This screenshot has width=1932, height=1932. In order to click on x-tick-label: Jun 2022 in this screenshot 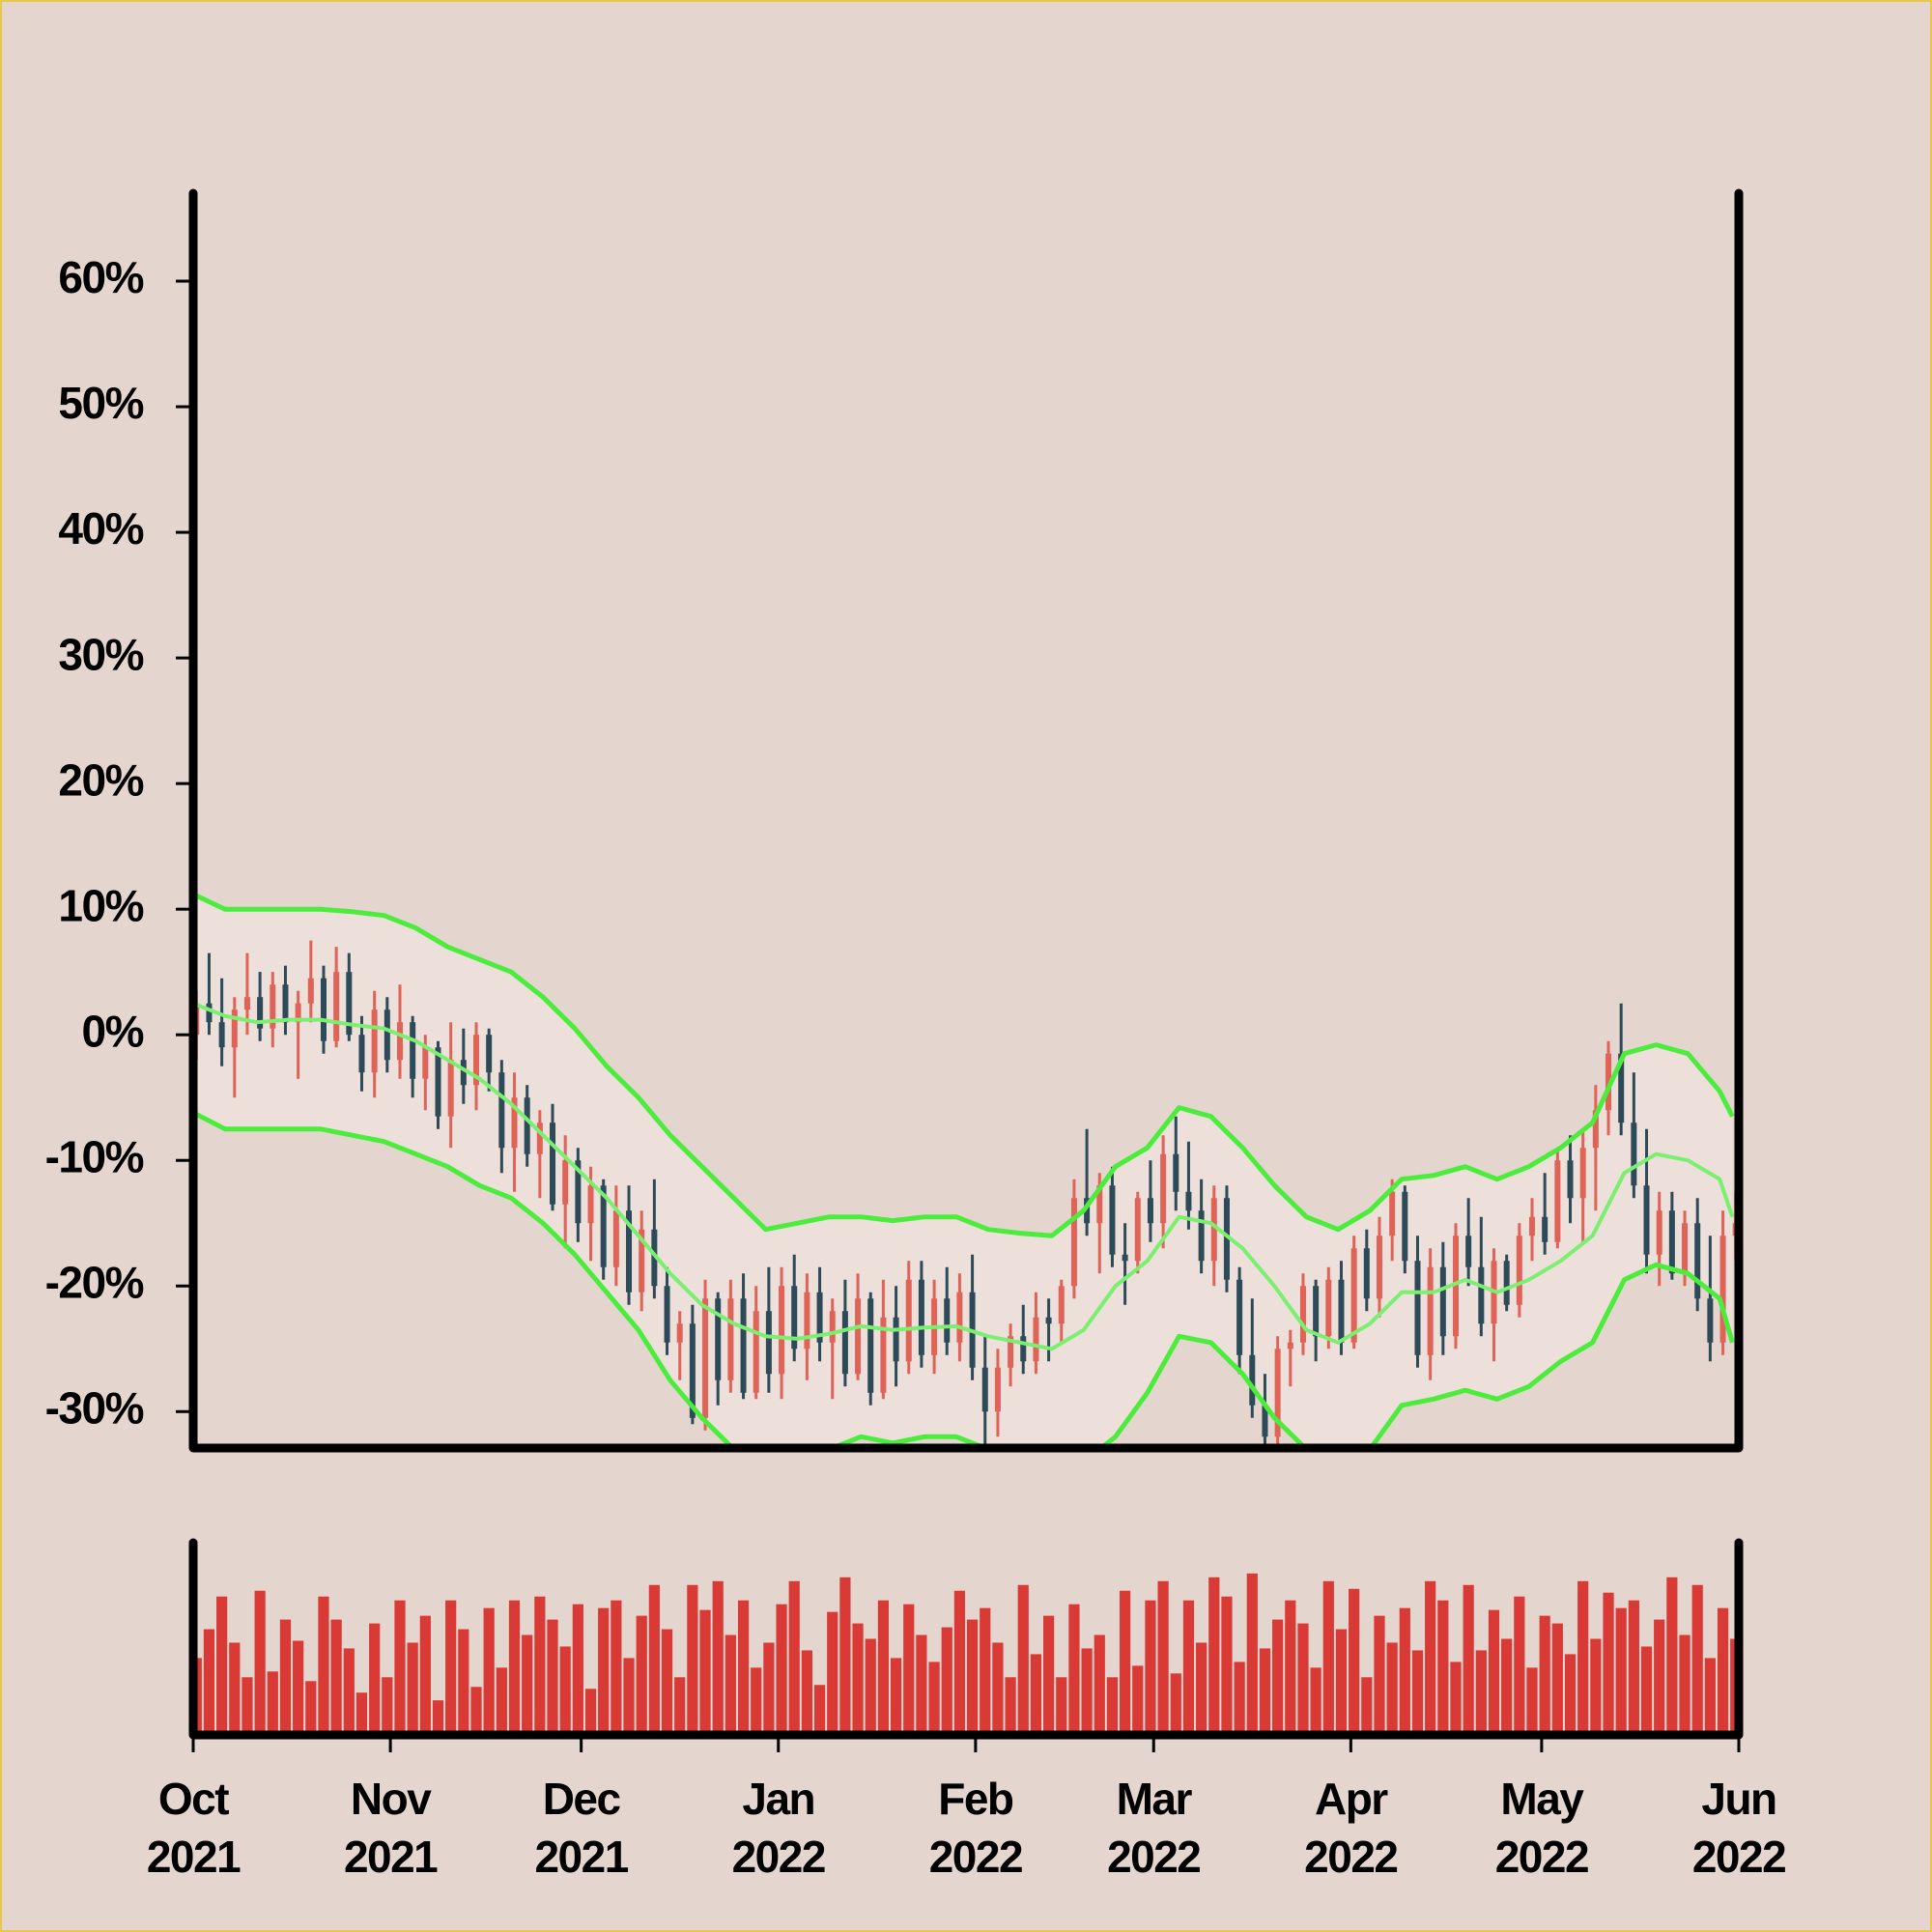, I will do `click(1738, 1828)`.